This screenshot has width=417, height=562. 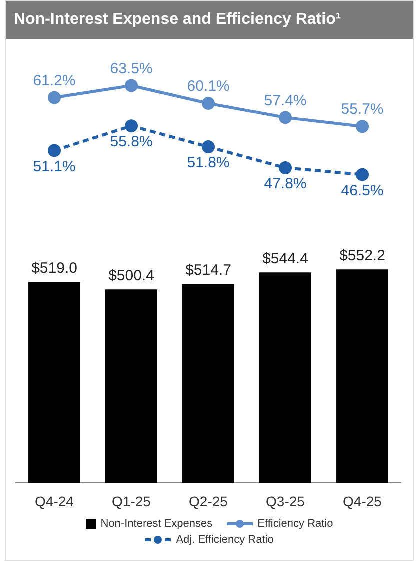 I want to click on x-tick-label: Q2-25, so click(x=208, y=501).